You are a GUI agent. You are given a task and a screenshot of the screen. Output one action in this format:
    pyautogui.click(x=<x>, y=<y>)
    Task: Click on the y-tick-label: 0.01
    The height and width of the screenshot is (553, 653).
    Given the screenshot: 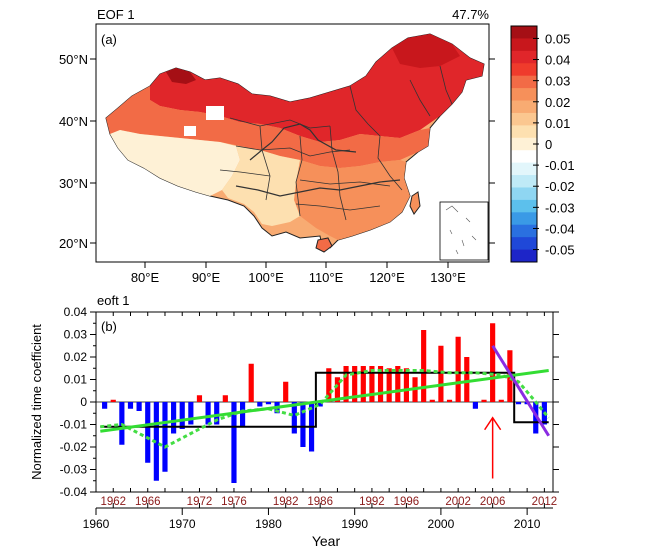 What is the action you would take?
    pyautogui.click(x=76, y=380)
    